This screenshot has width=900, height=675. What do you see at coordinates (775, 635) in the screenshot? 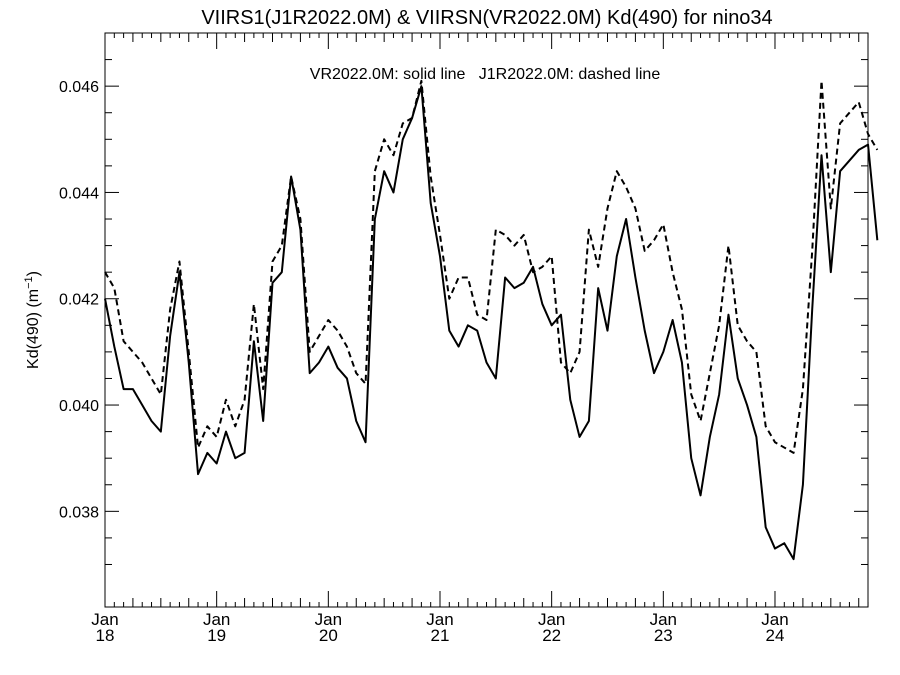
I see `x-tick-label-year: 24` at bounding box center [775, 635].